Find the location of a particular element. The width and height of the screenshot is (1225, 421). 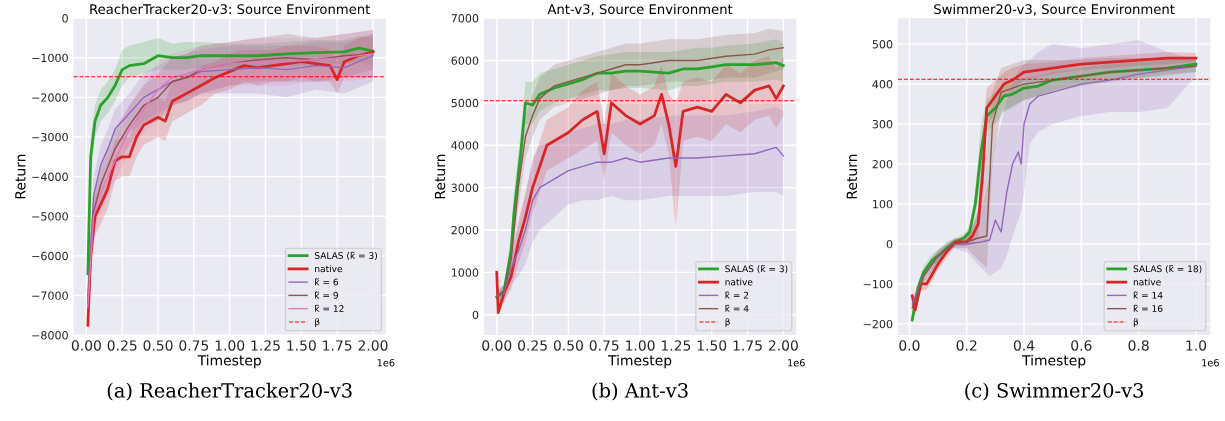

y-tick-label: −8000 is located at coordinates (50, 335).